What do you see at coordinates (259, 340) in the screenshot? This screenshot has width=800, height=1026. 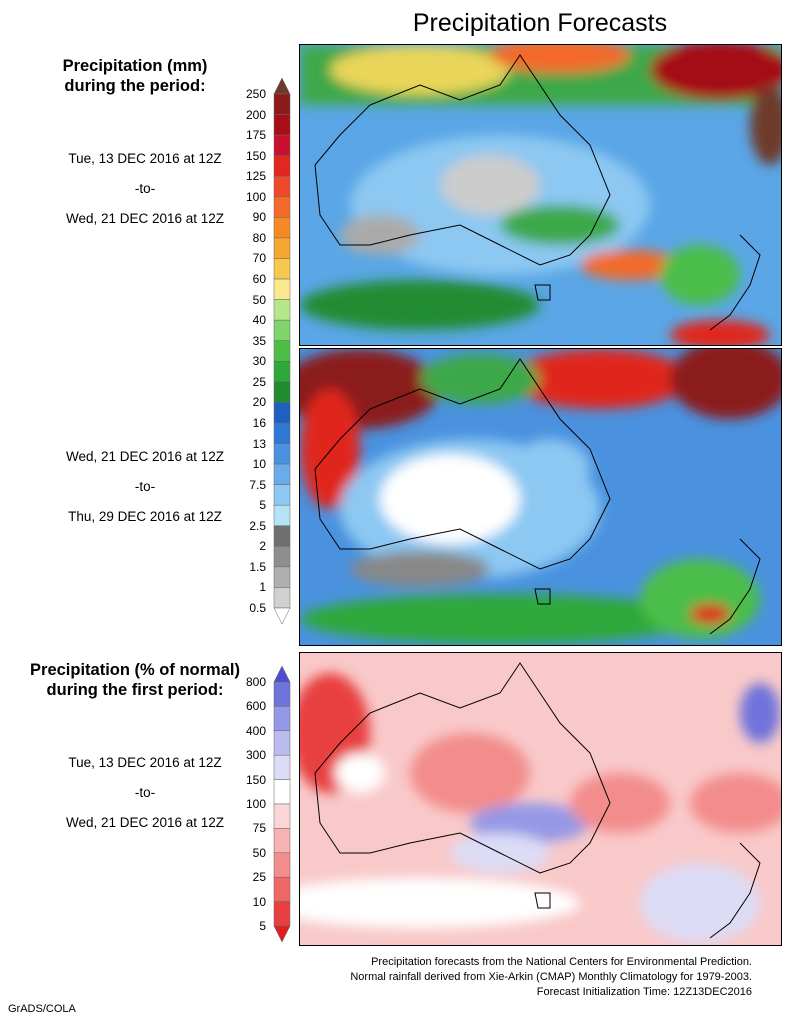 I see `colorbar-tick-label: 35` at bounding box center [259, 340].